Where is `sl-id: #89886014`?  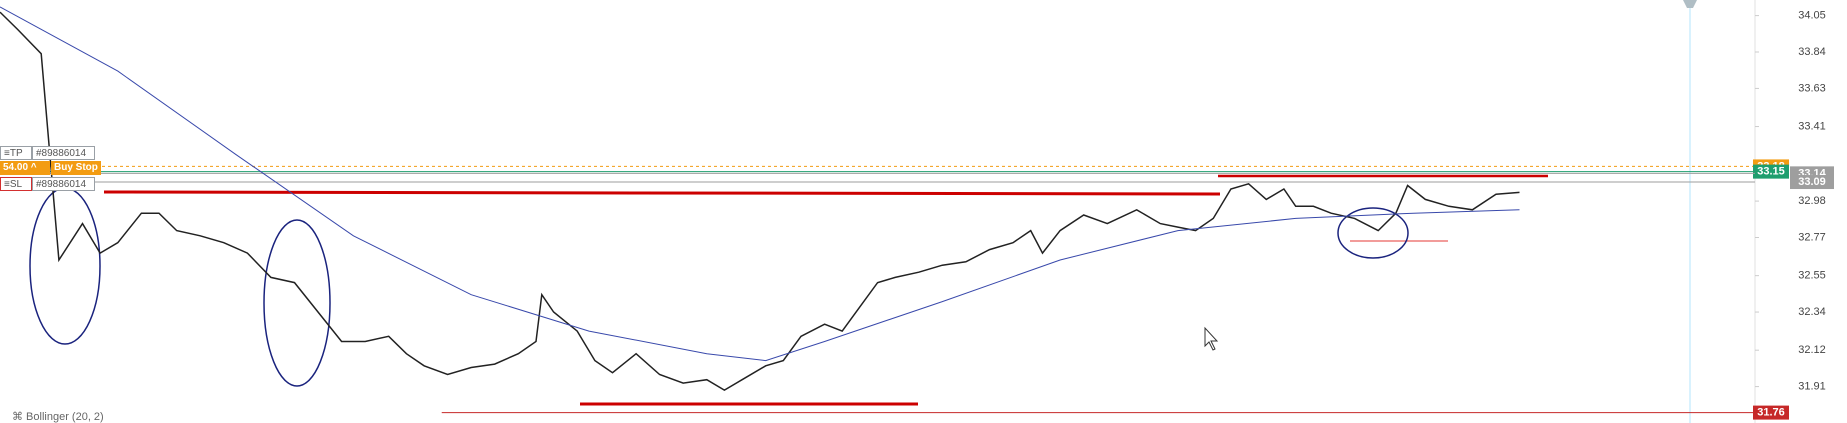 sl-id: #89886014 is located at coordinates (63, 184).